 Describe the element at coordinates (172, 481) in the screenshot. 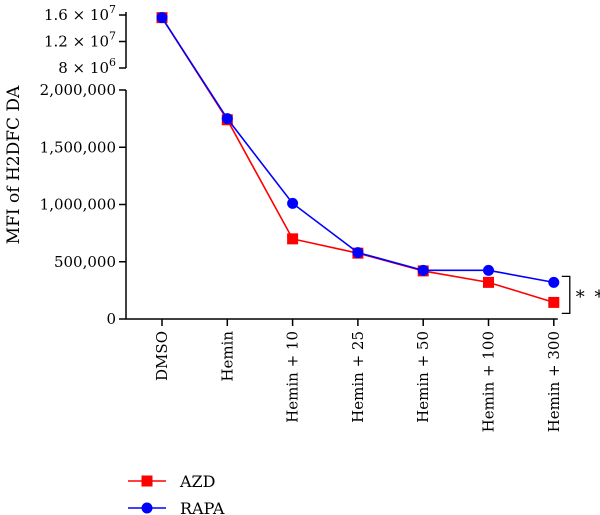

I see `legend-item-azd: AZD` at that location.